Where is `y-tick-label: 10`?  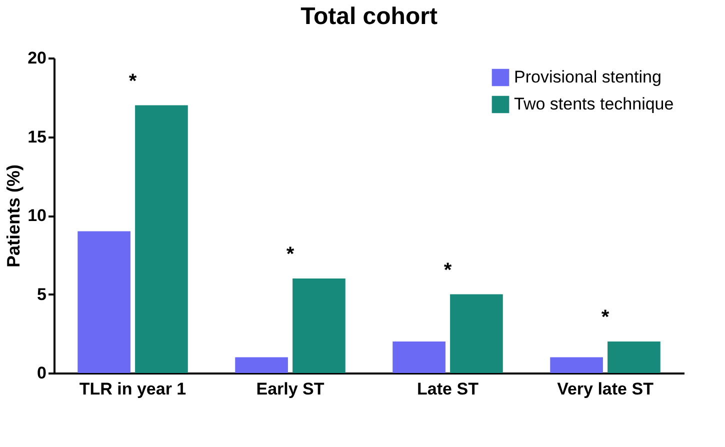
y-tick-label: 10 is located at coordinates (37, 215).